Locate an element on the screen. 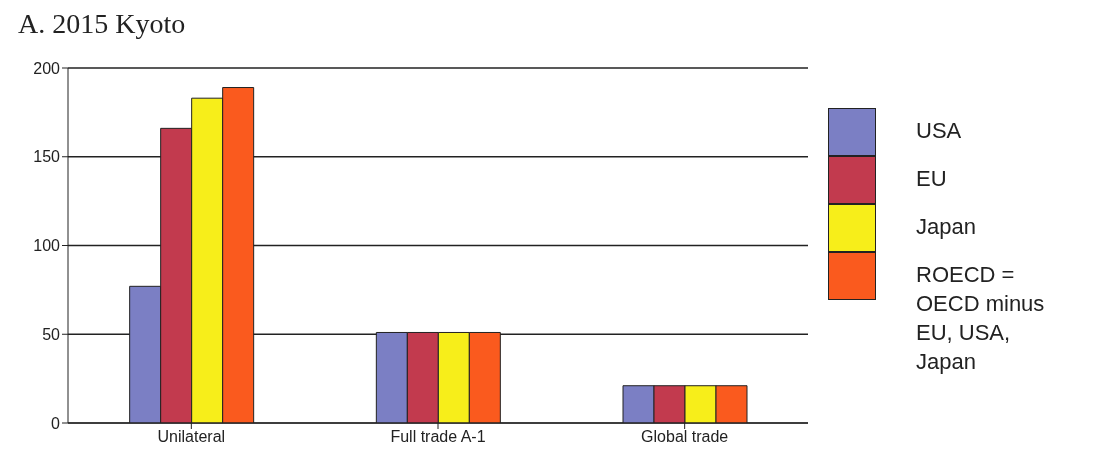 The width and height of the screenshot is (1116, 475). y-tick-label: 50 is located at coordinates (51, 334).